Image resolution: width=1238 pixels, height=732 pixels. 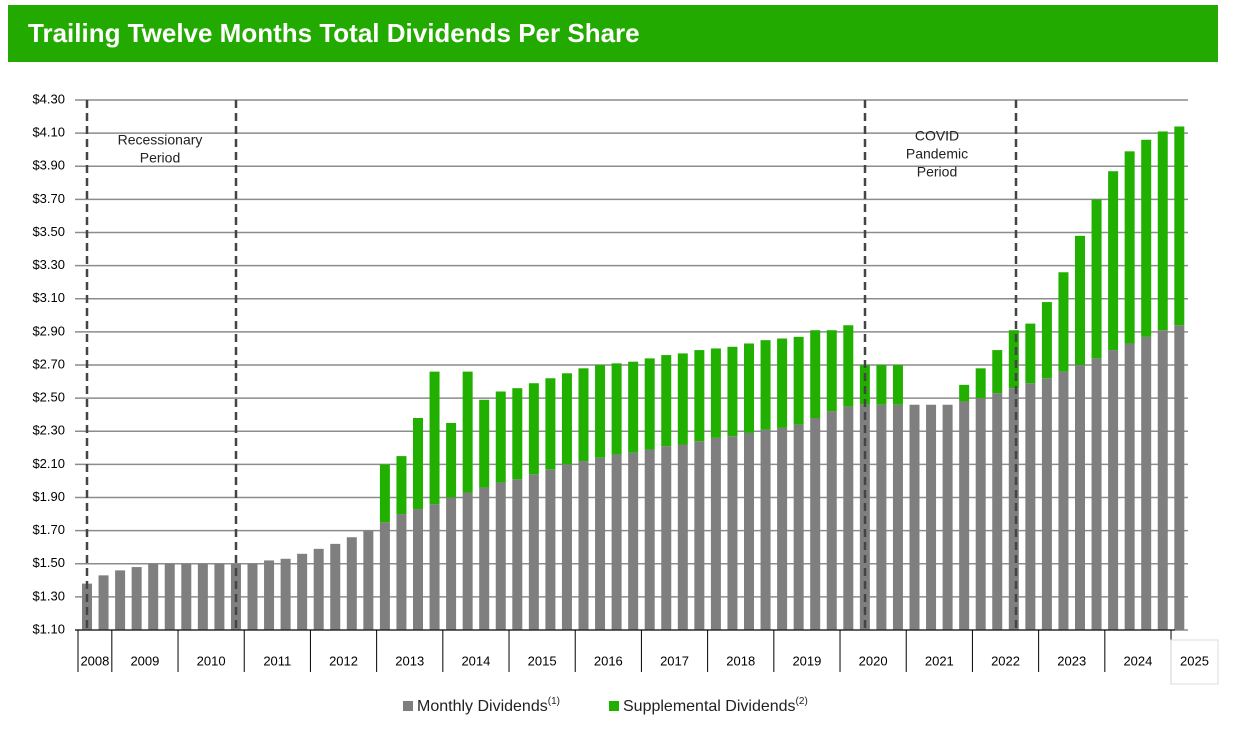 What do you see at coordinates (937, 154) in the screenshot?
I see `period-label: Pandemic` at bounding box center [937, 154].